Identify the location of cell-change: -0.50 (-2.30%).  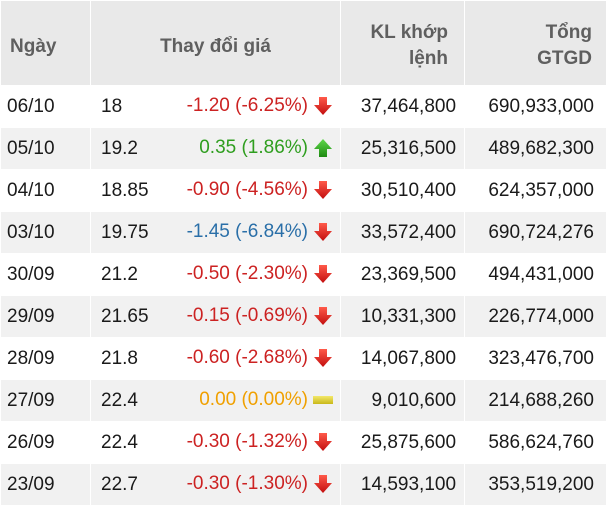
(251, 274).